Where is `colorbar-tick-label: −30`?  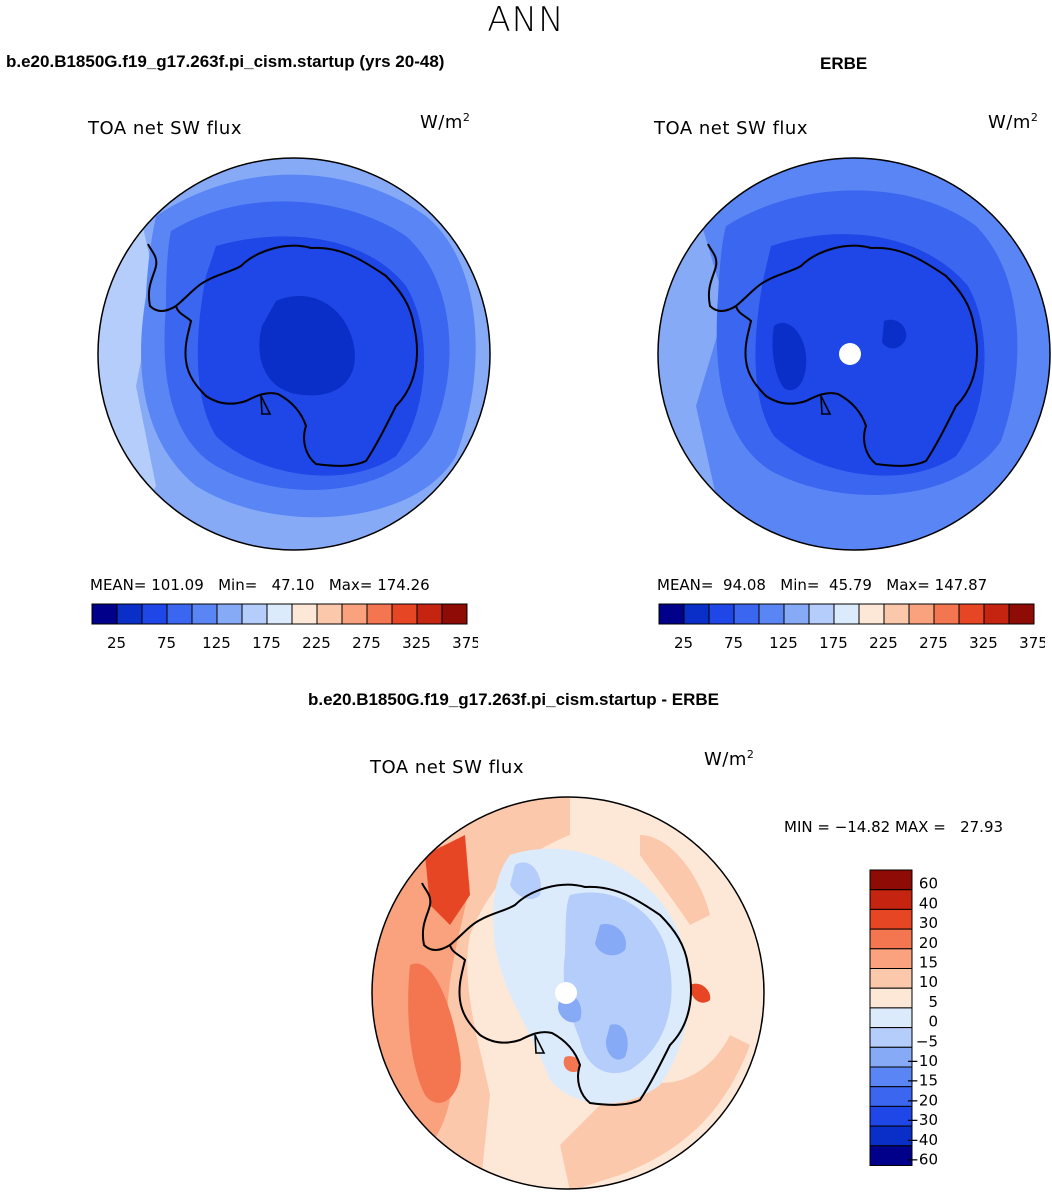 colorbar-tick-label: −30 is located at coordinates (922, 1120).